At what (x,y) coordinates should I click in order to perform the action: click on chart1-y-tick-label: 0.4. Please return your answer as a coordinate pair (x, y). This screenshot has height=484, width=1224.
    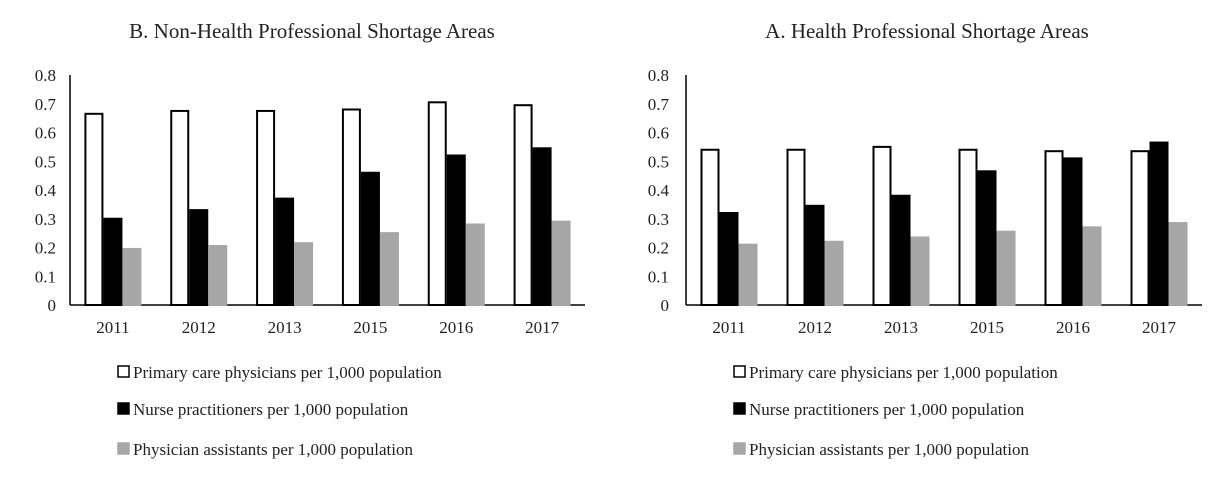
    Looking at the image, I should click on (659, 190).